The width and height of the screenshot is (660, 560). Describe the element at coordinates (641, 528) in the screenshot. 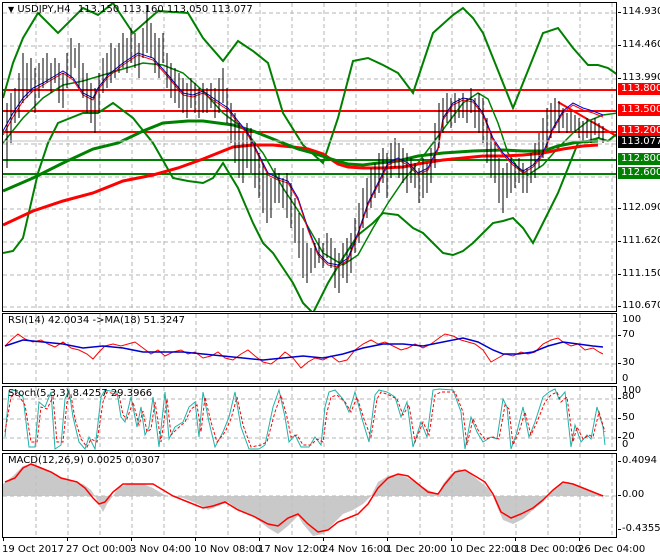

I see `macd-tick: -0.4355` at that location.